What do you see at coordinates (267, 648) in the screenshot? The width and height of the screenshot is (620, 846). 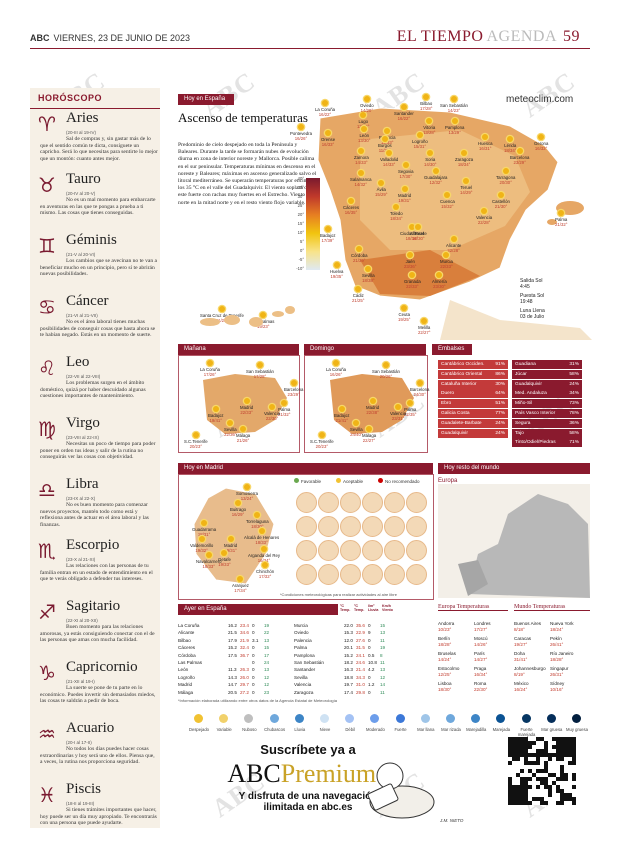 I see `yesterday-value: 15` at bounding box center [267, 648].